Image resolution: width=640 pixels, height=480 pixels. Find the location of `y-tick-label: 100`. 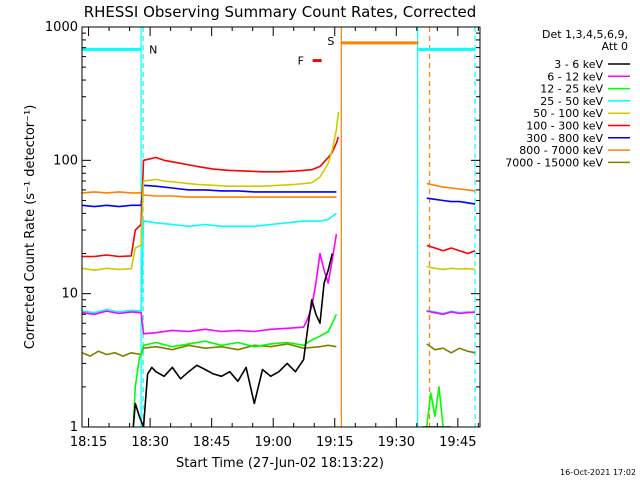

y-tick-label: 100 is located at coordinates (65, 160).